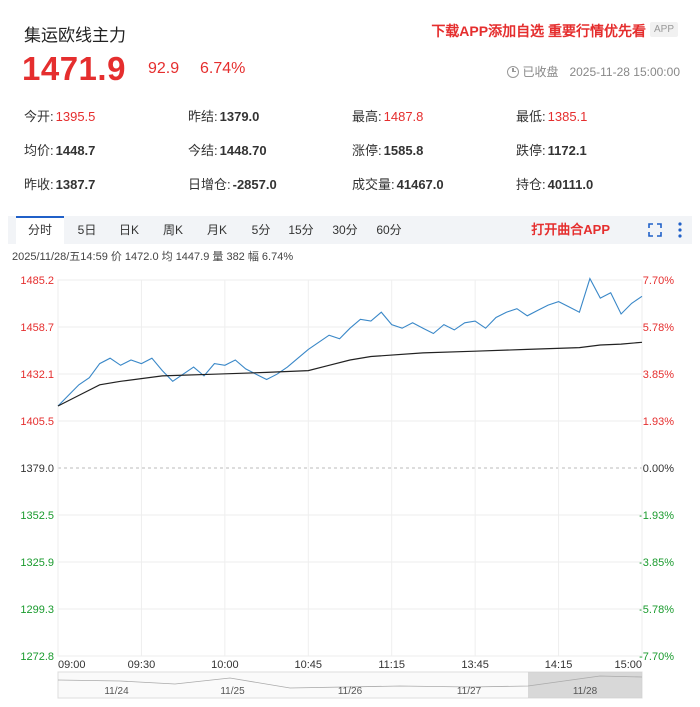 The width and height of the screenshot is (700, 707). Describe the element at coordinates (389, 230) in the screenshot. I see `tab-60min: 60分` at that location.